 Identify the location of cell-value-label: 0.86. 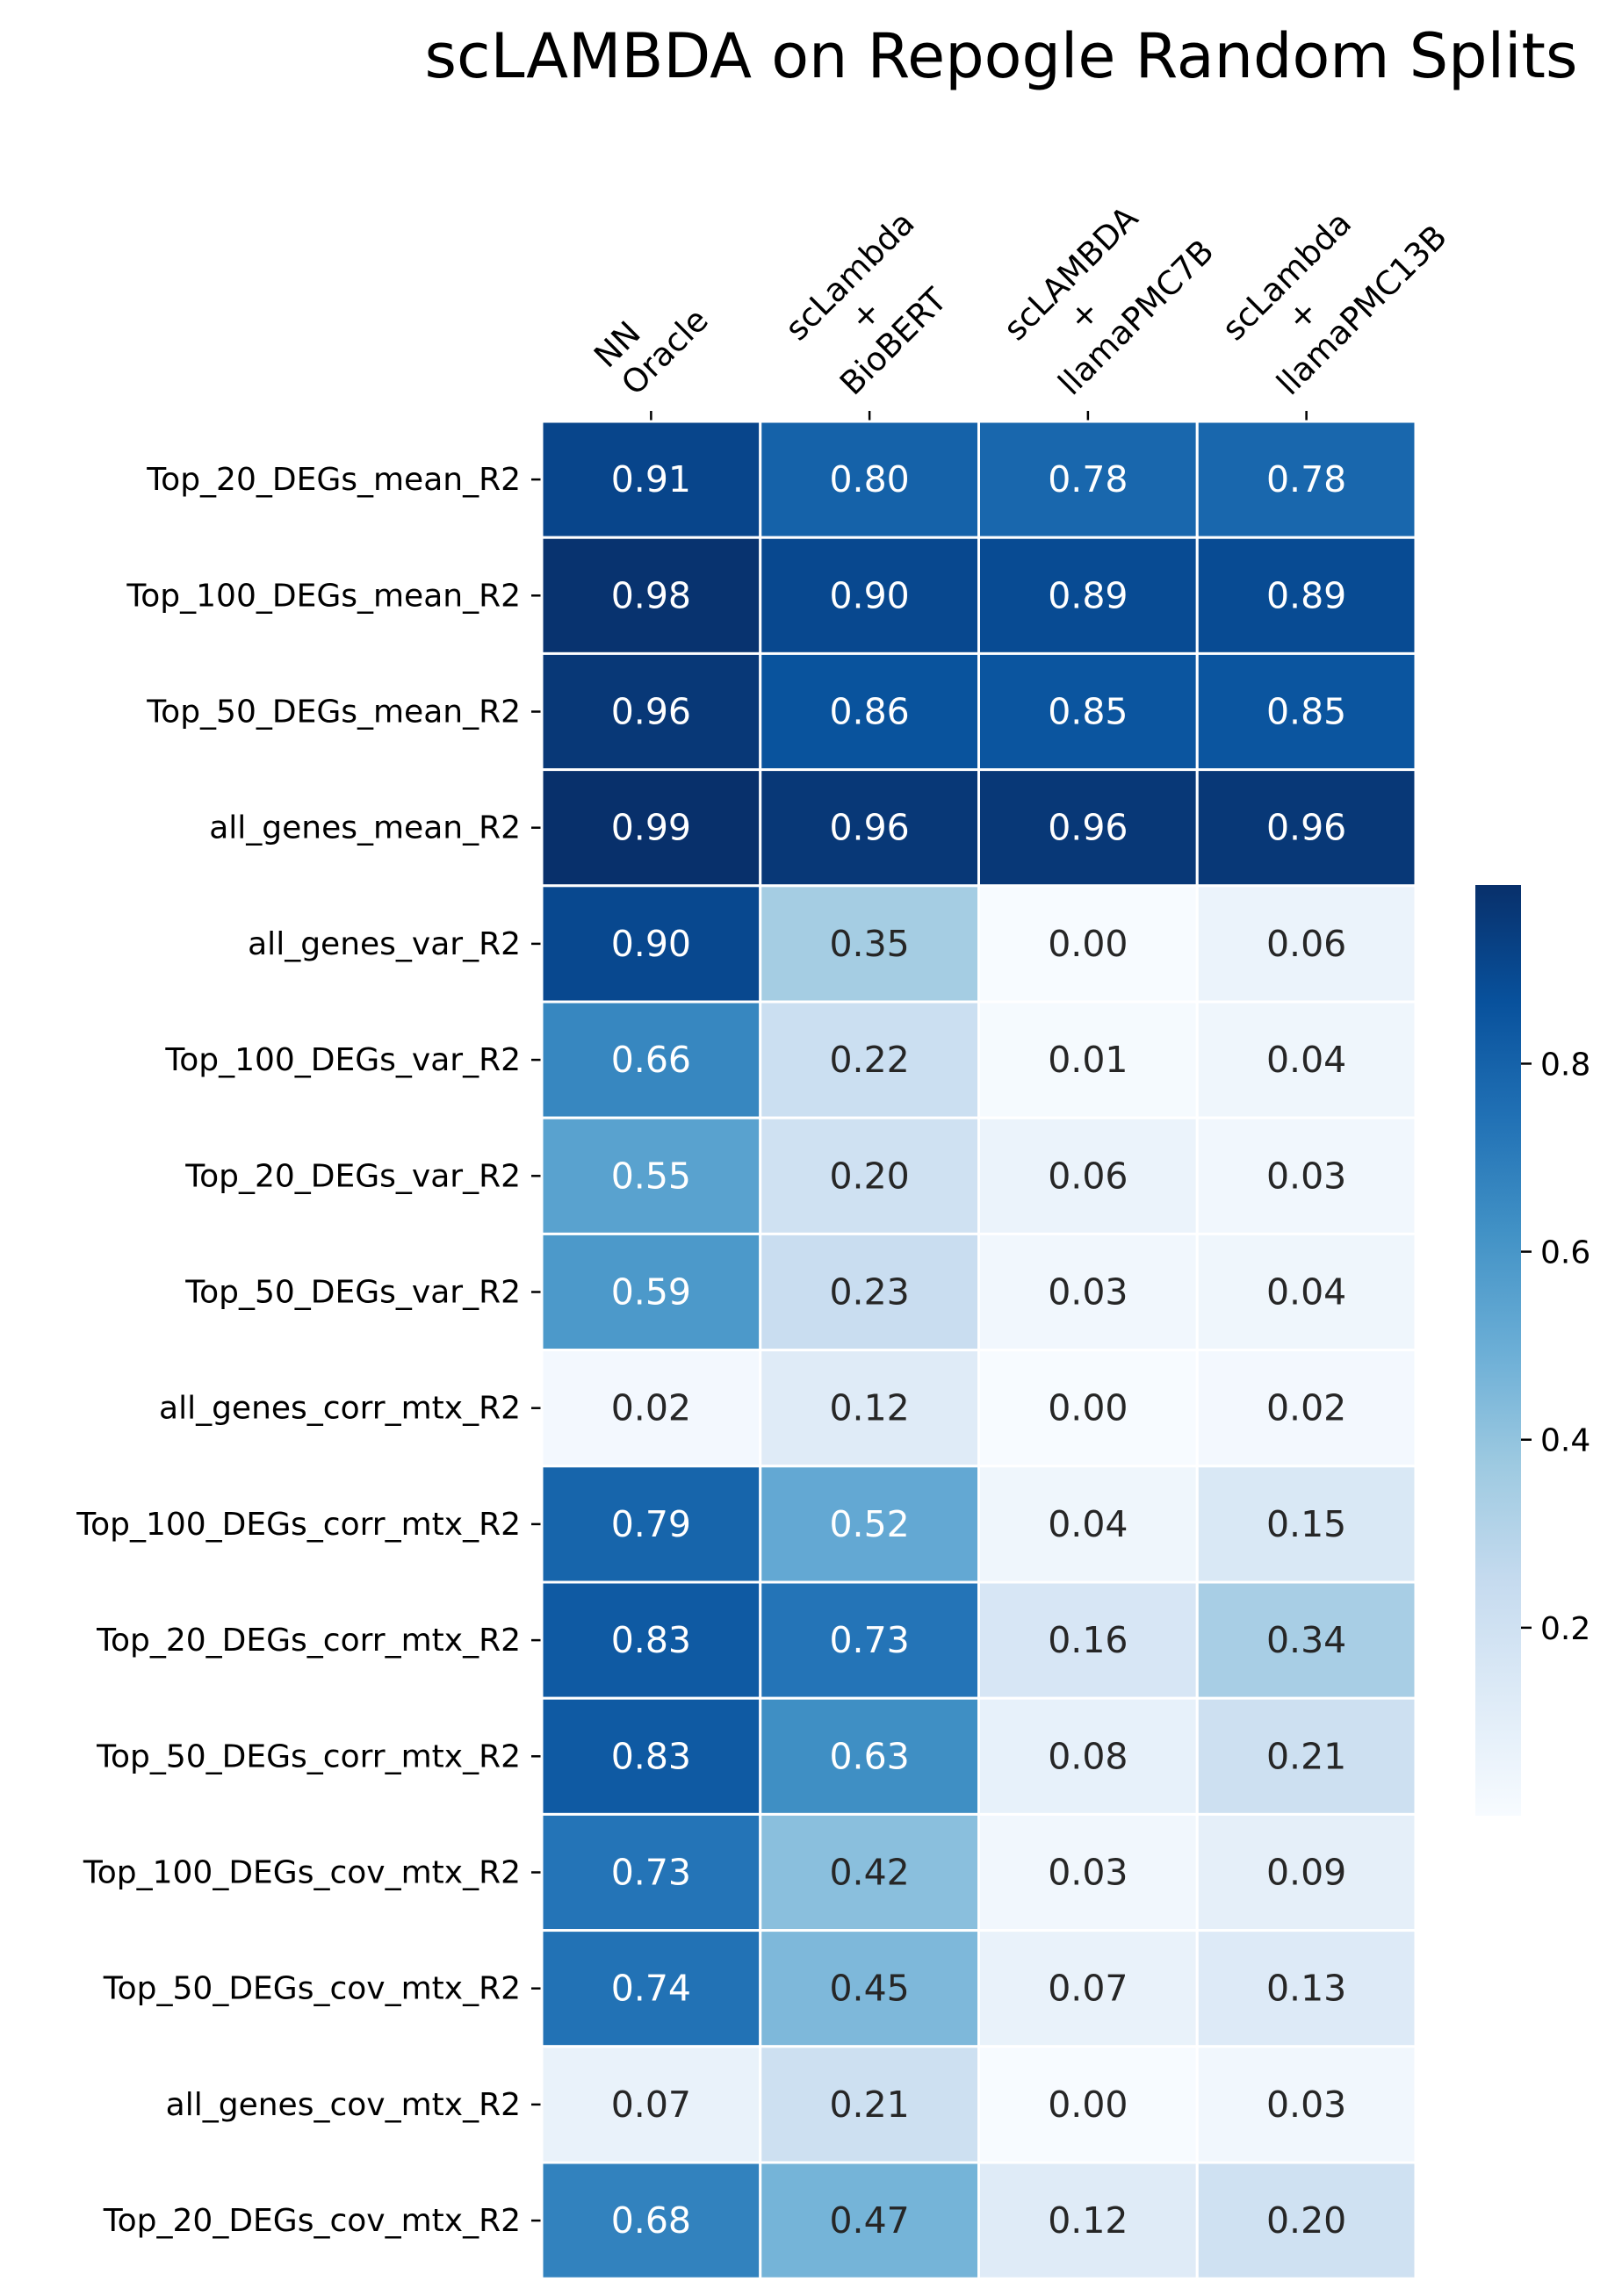
(869, 712).